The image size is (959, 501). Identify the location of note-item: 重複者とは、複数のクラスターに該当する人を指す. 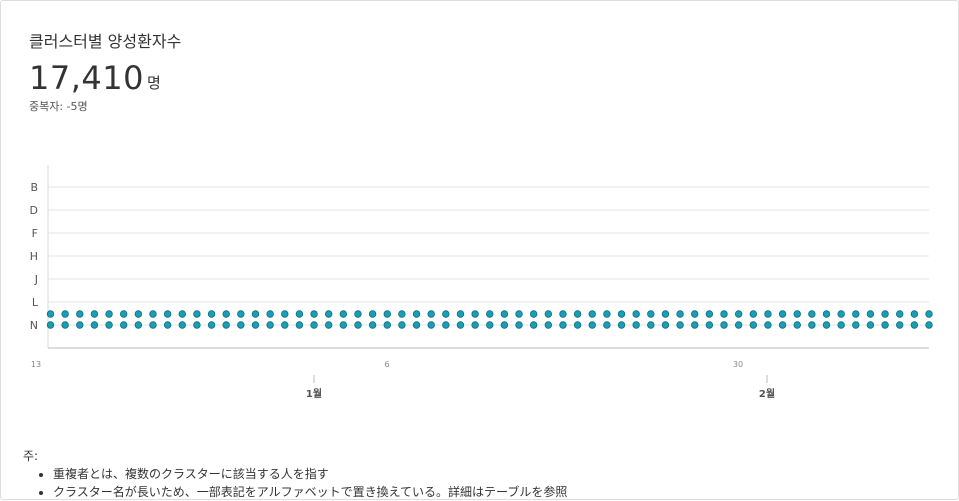
(310, 474).